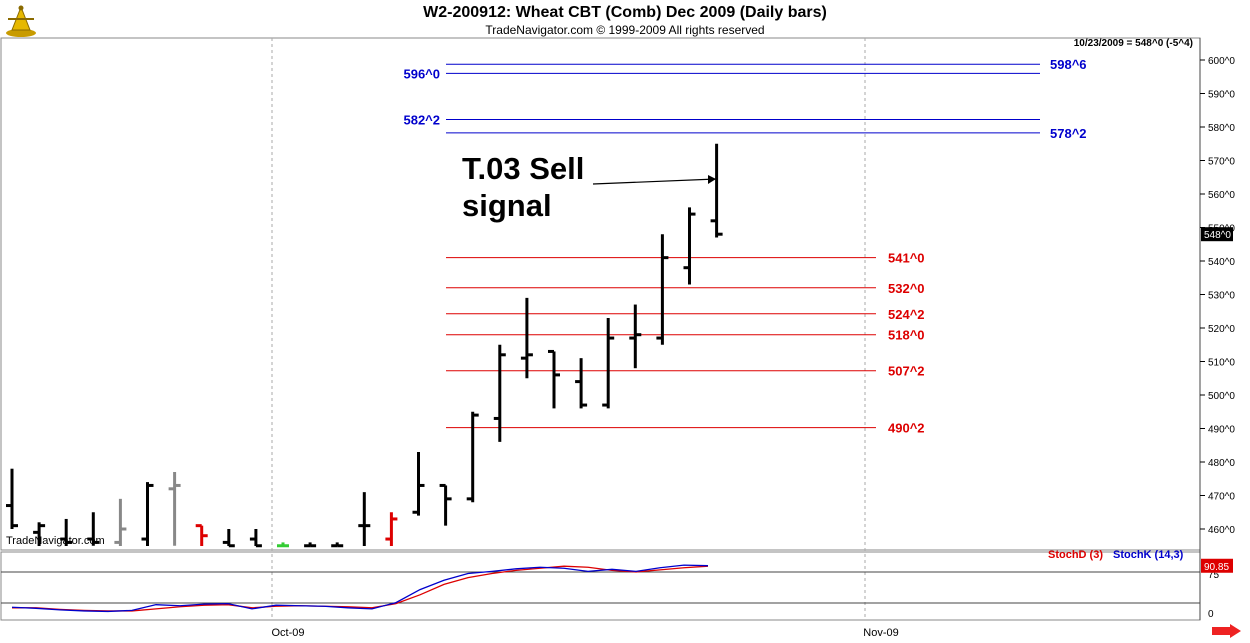 The height and width of the screenshot is (643, 1250). I want to click on level-label: 532^0, so click(906, 288).